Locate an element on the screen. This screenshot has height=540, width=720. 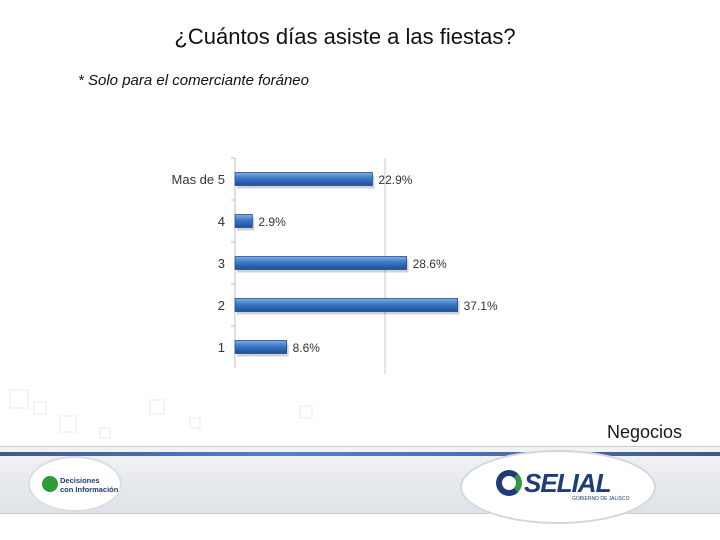
category-label: 3 is located at coordinates (221, 263).